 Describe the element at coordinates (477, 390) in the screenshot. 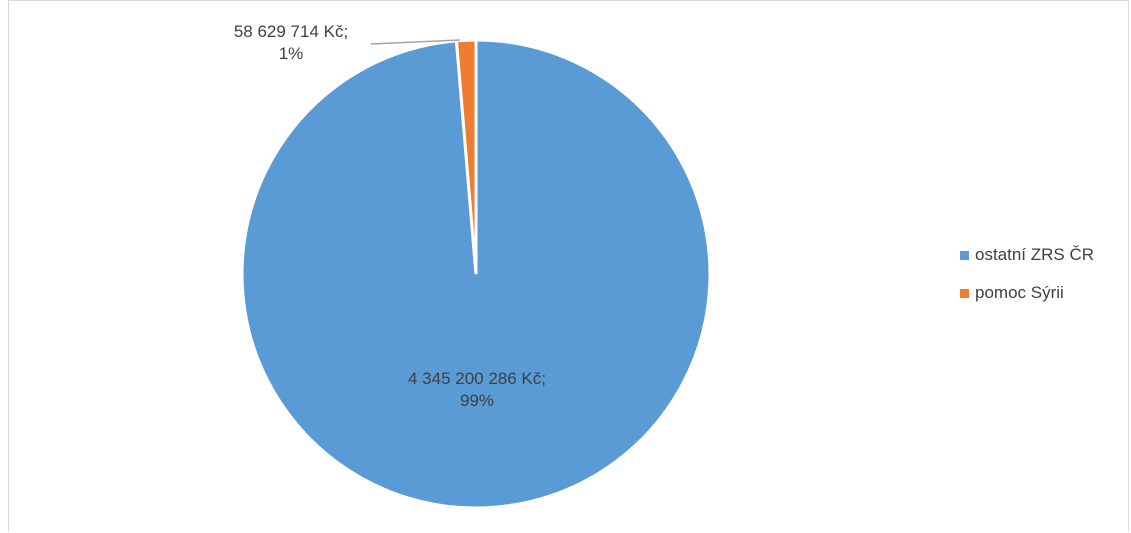

I see `data-label-ostatni-zrs: 4 345 200 286 Kč; 99%` at that location.